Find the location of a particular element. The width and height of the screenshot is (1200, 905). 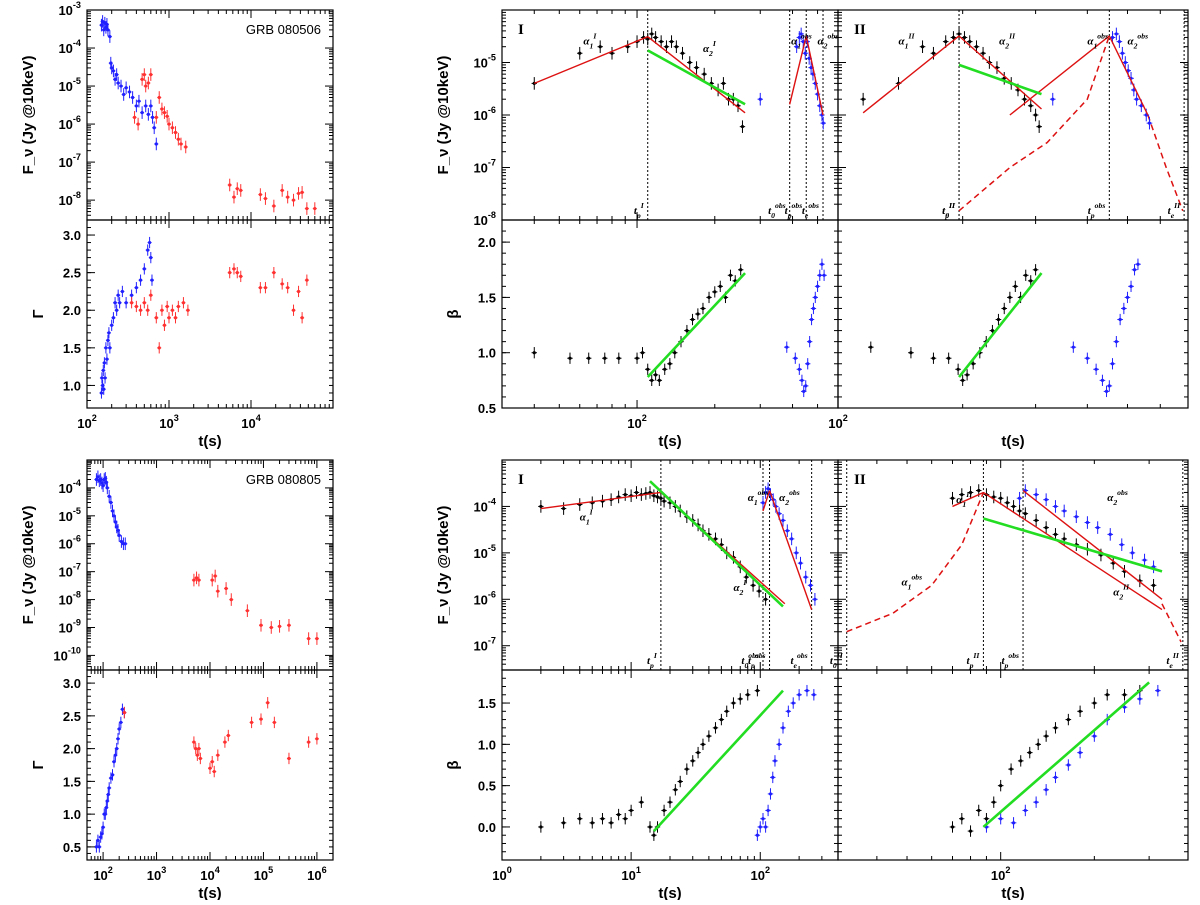

y-tick-label: 3.0 is located at coordinates (72, 683).